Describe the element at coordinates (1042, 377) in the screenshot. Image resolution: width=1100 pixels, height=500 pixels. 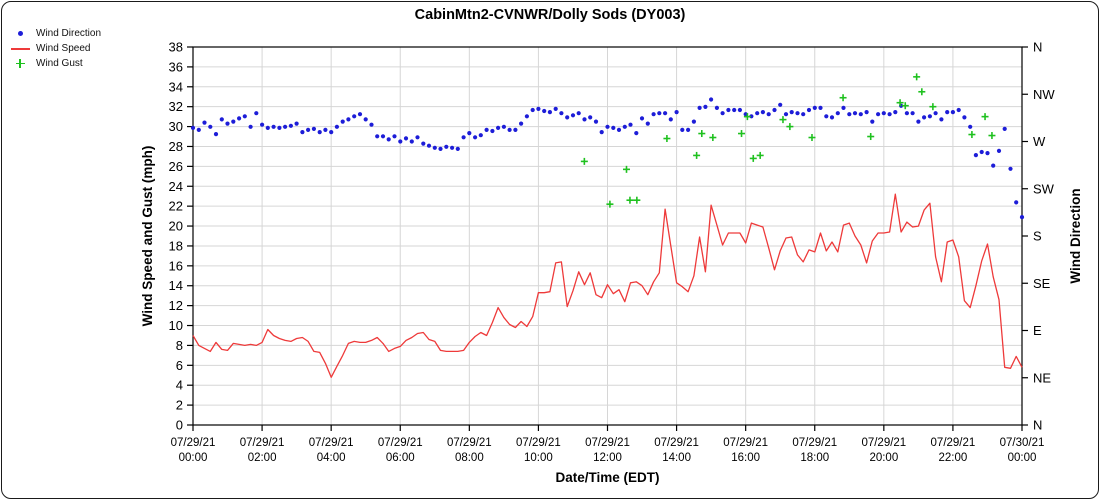
I see `svg-text: NE` at that location.